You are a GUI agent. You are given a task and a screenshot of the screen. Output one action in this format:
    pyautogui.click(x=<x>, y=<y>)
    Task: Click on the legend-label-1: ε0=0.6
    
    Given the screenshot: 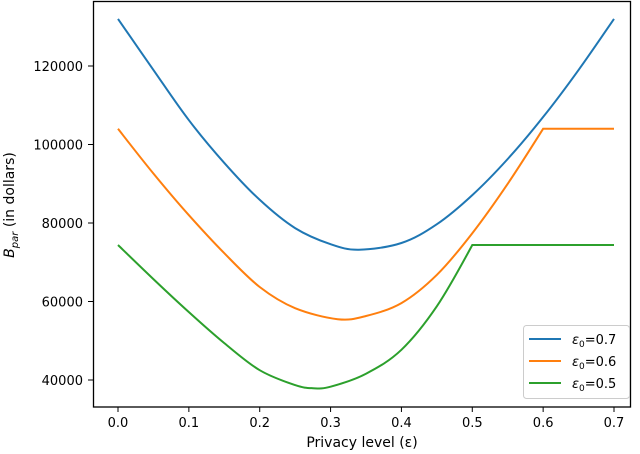 What is the action you would take?
    pyautogui.click(x=594, y=363)
    